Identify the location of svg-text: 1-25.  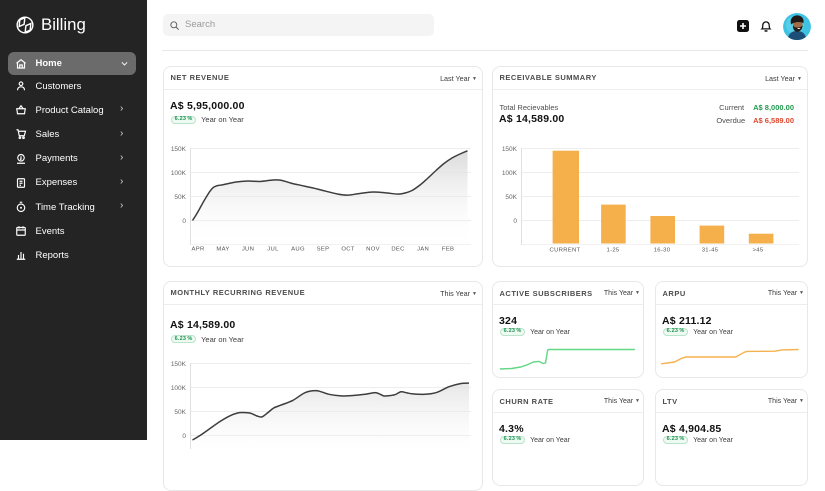
(613, 251).